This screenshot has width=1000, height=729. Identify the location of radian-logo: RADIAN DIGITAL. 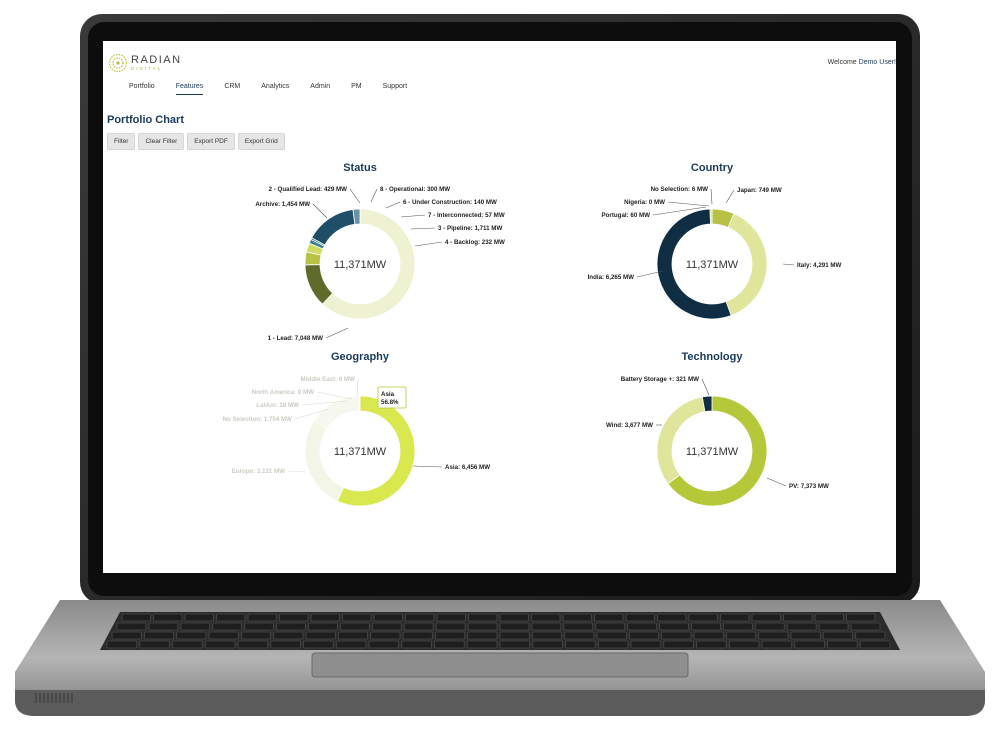
(145, 63).